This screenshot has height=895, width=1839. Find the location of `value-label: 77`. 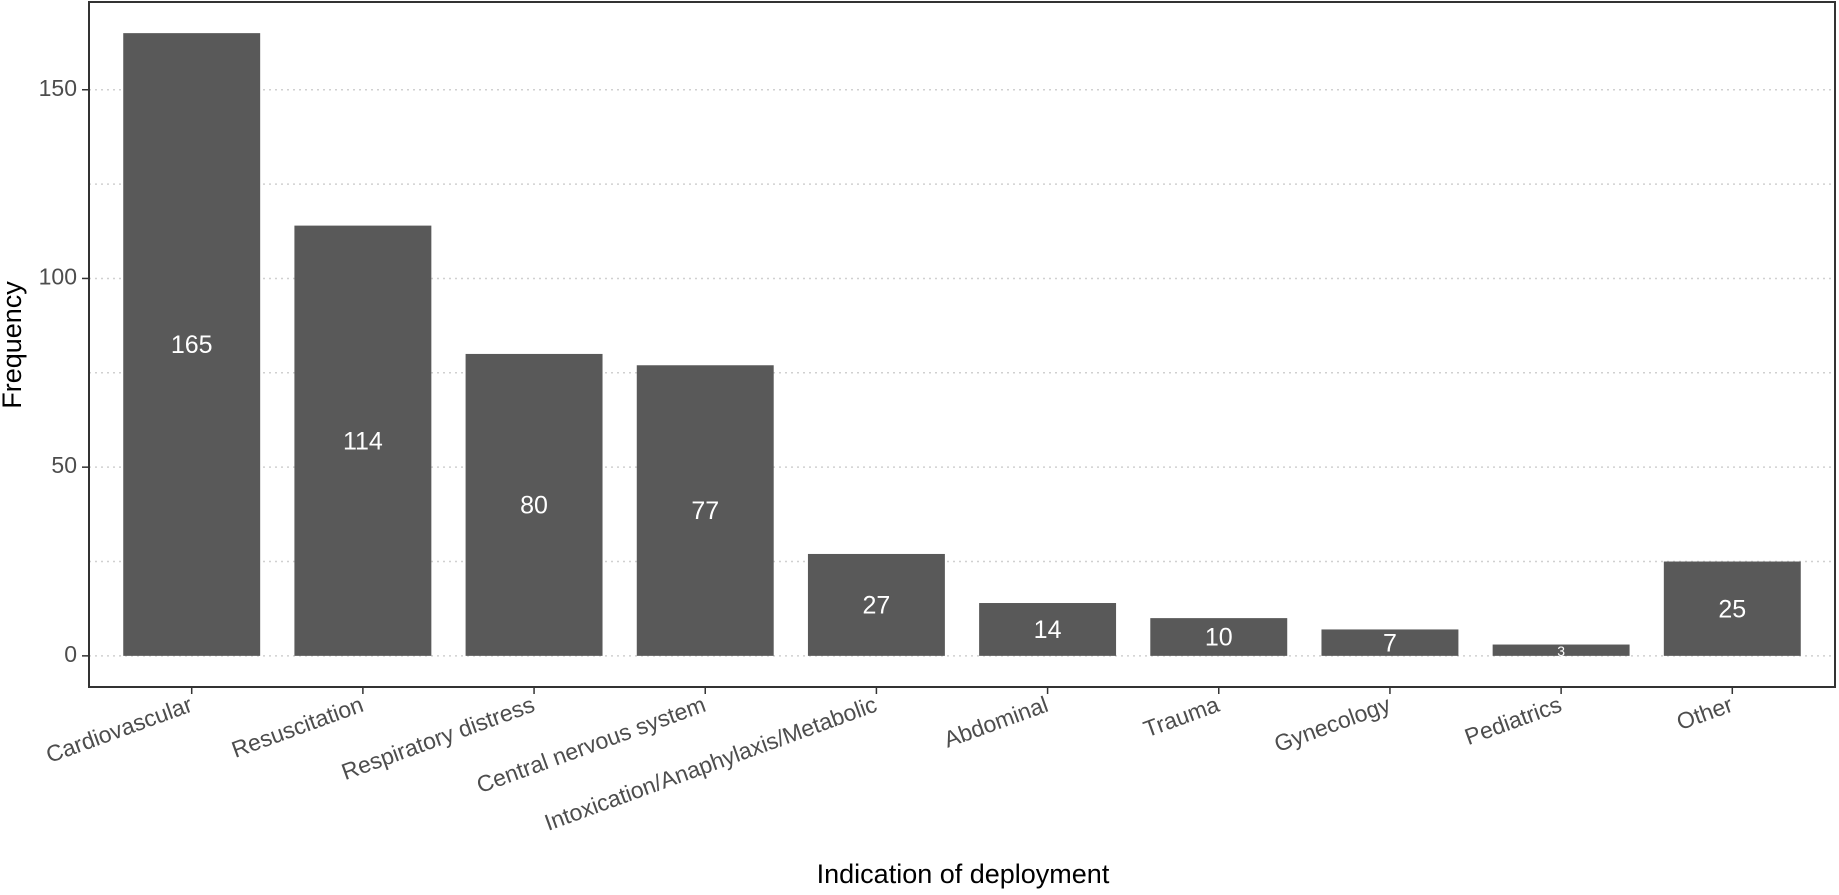

value-label: 77 is located at coordinates (705, 511).